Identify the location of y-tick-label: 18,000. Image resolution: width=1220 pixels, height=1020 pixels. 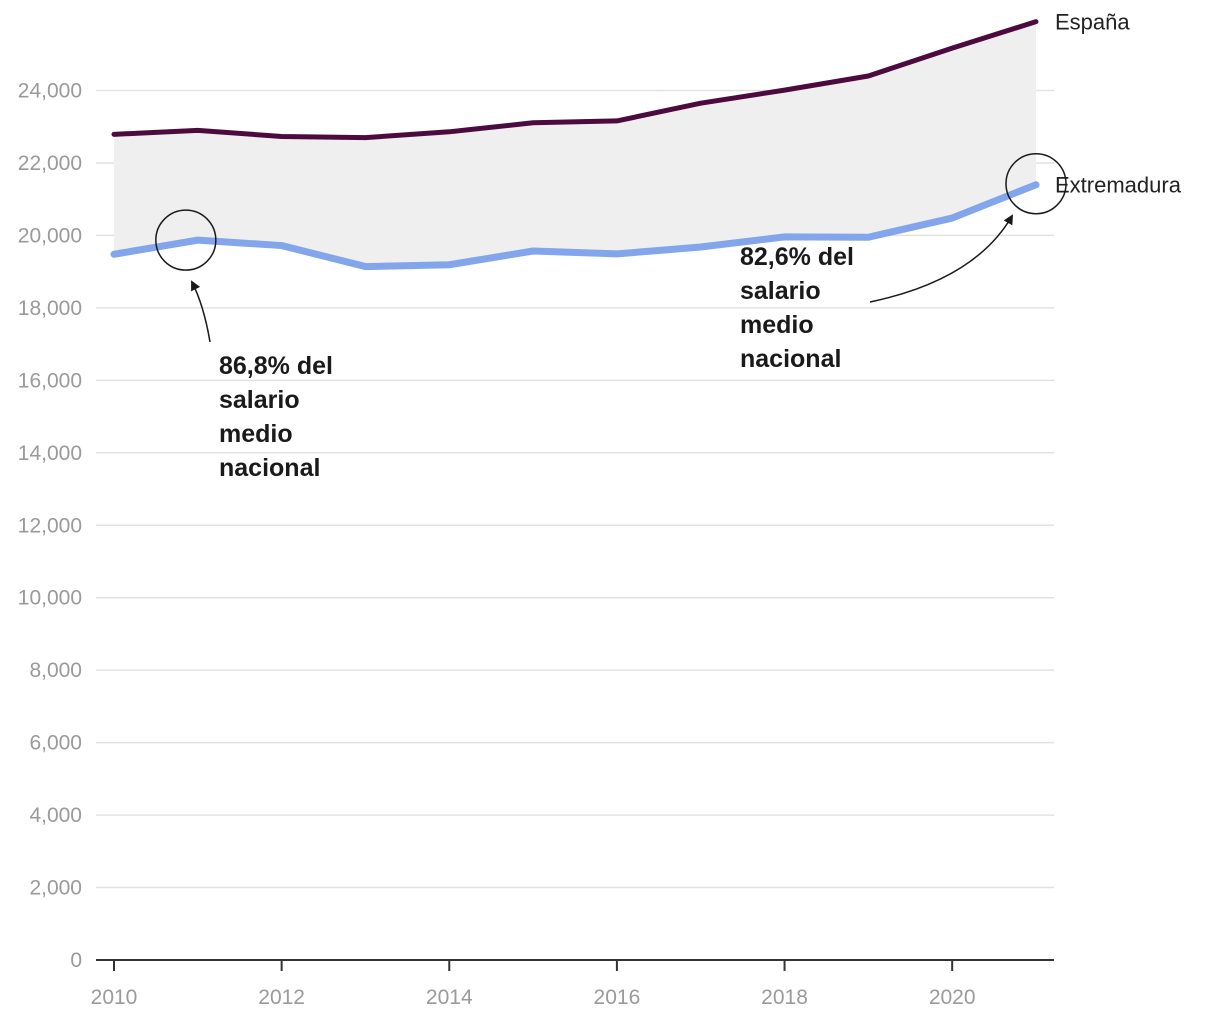
(50, 308).